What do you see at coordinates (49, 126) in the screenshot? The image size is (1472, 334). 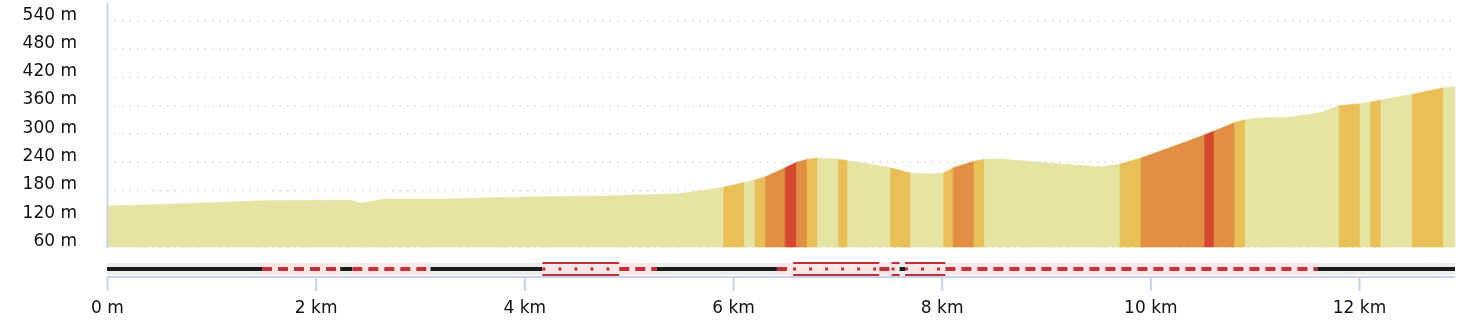 I see `y-tick-label: 300 m` at bounding box center [49, 126].